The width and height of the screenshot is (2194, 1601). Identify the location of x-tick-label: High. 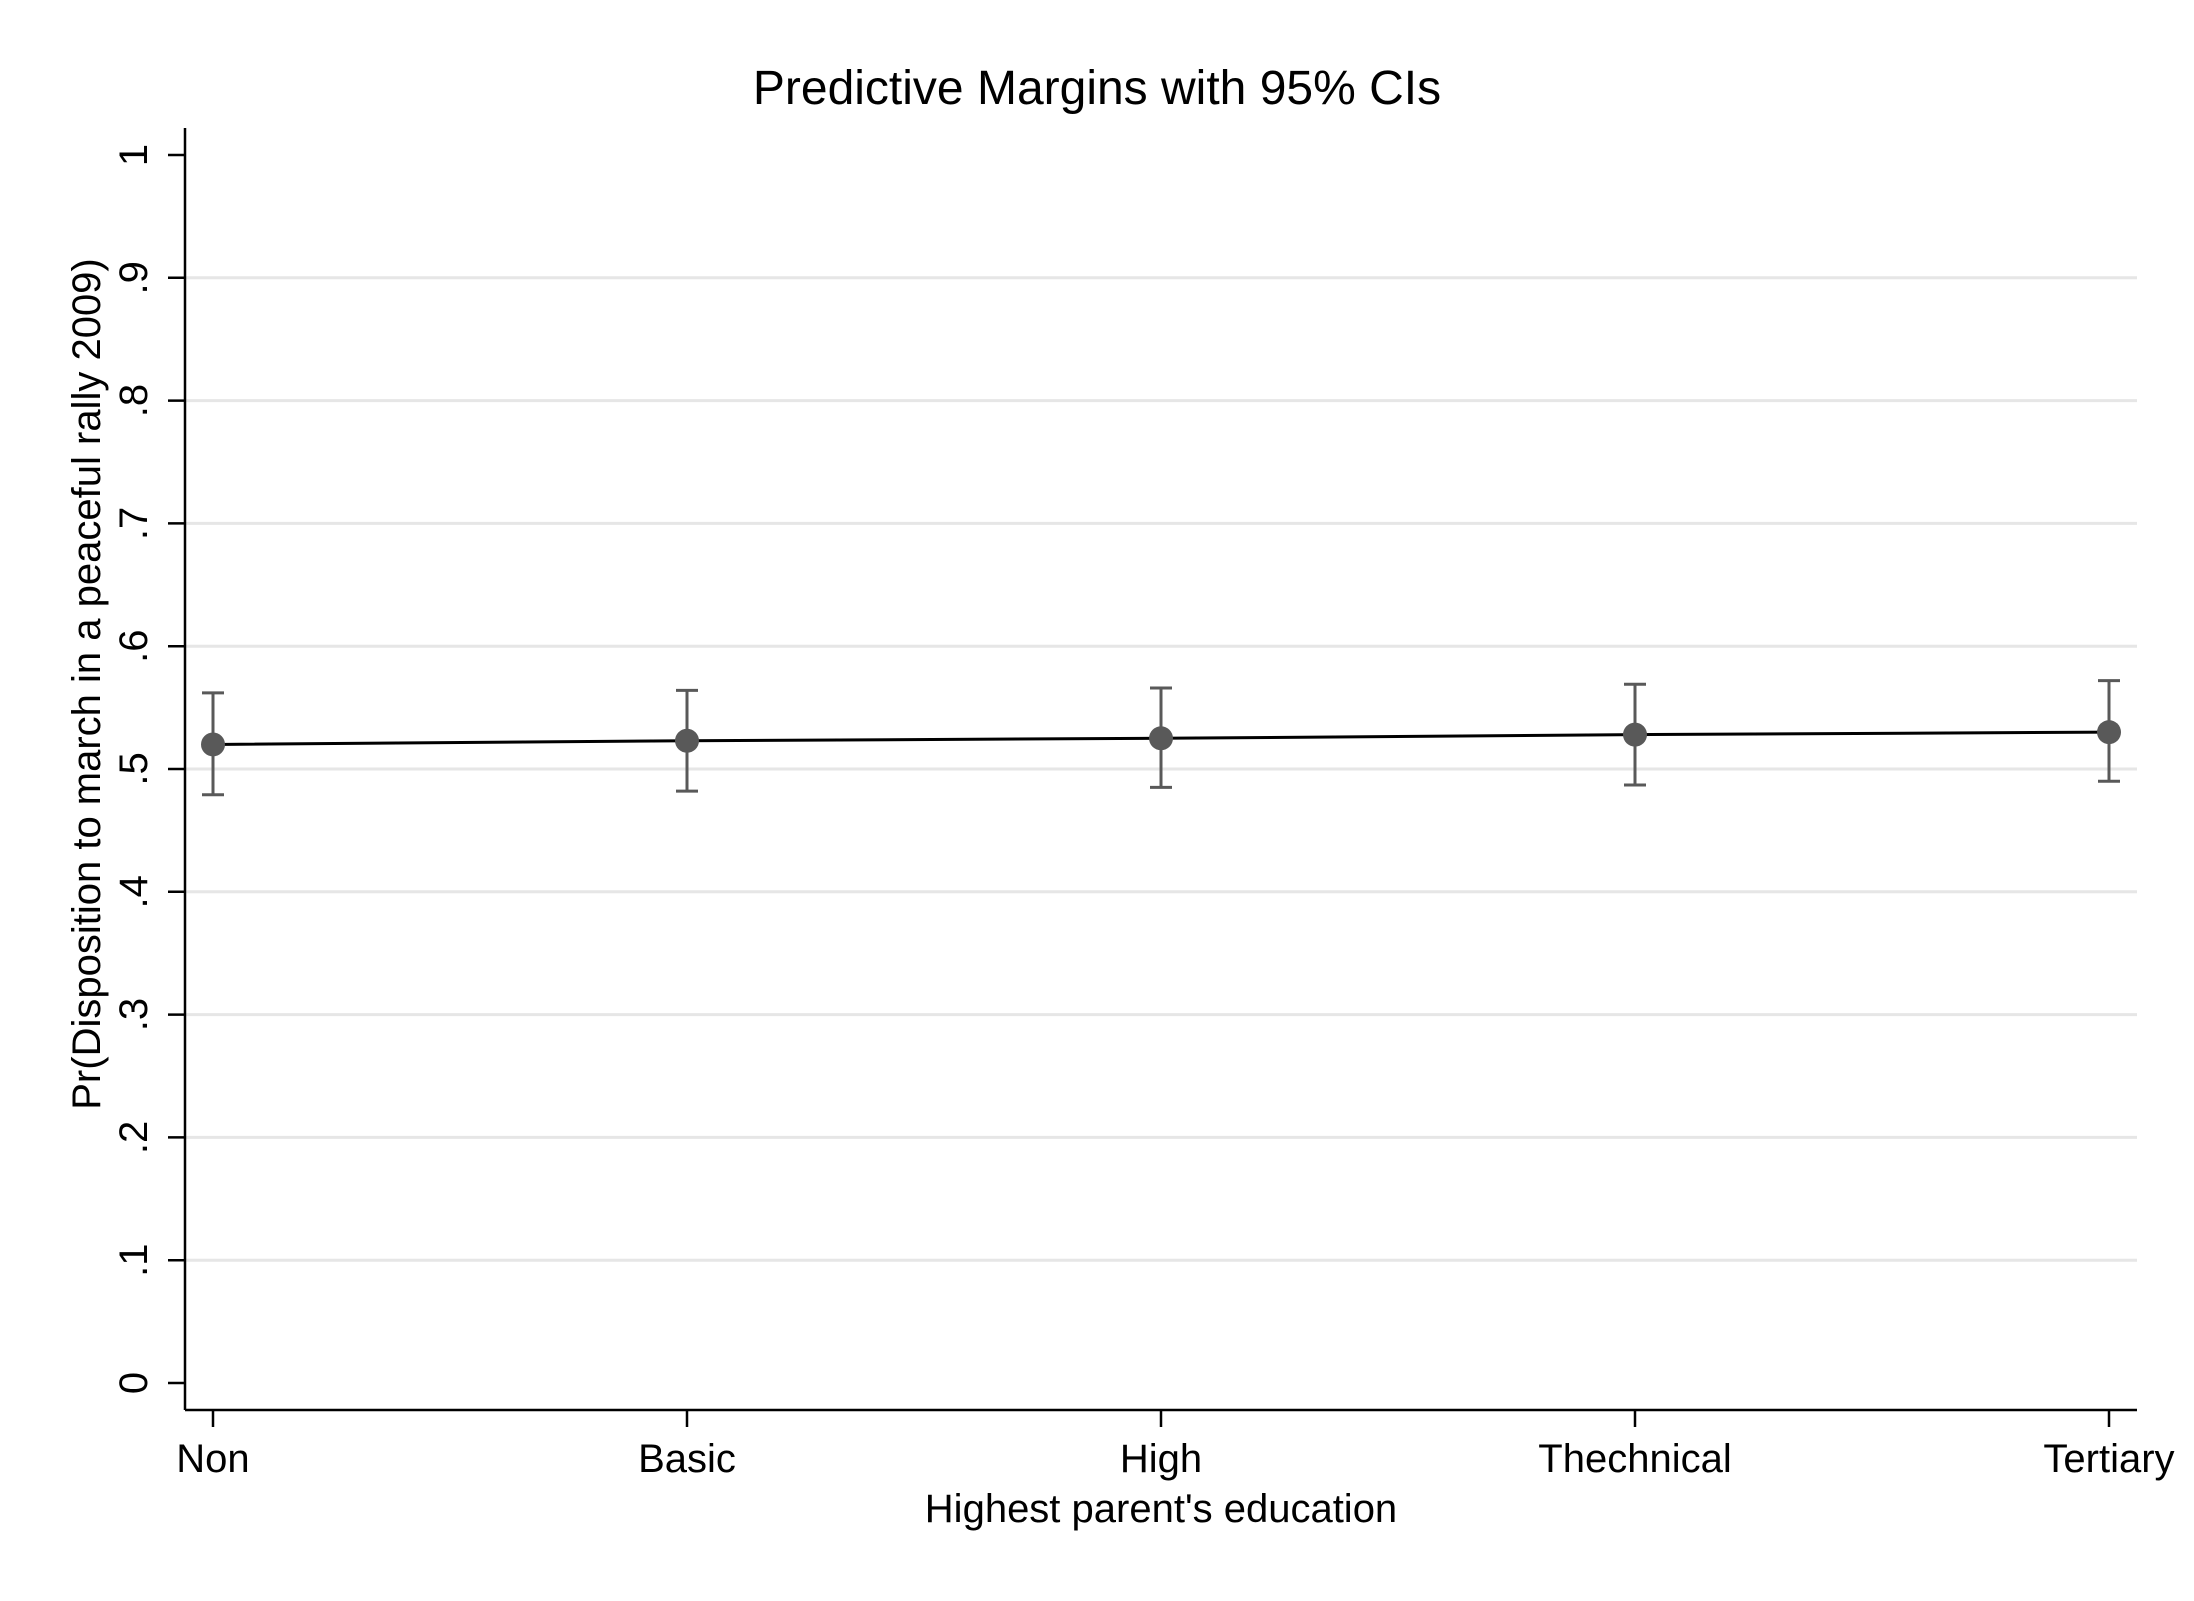
(1161, 1459).